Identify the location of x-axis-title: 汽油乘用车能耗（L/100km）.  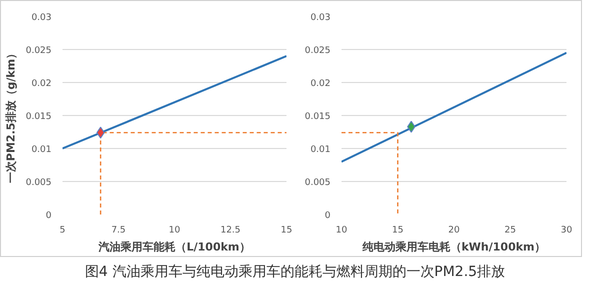
(174, 247).